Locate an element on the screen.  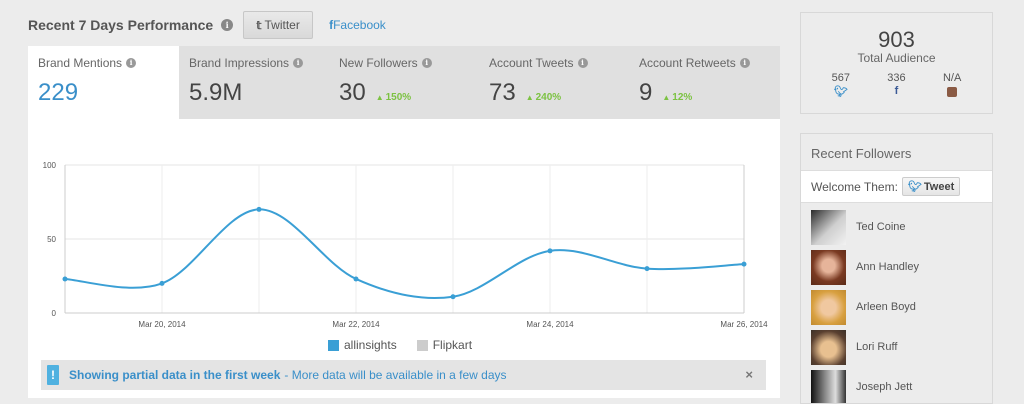
recent-followers-title: Recent Followers is located at coordinates (861, 153).